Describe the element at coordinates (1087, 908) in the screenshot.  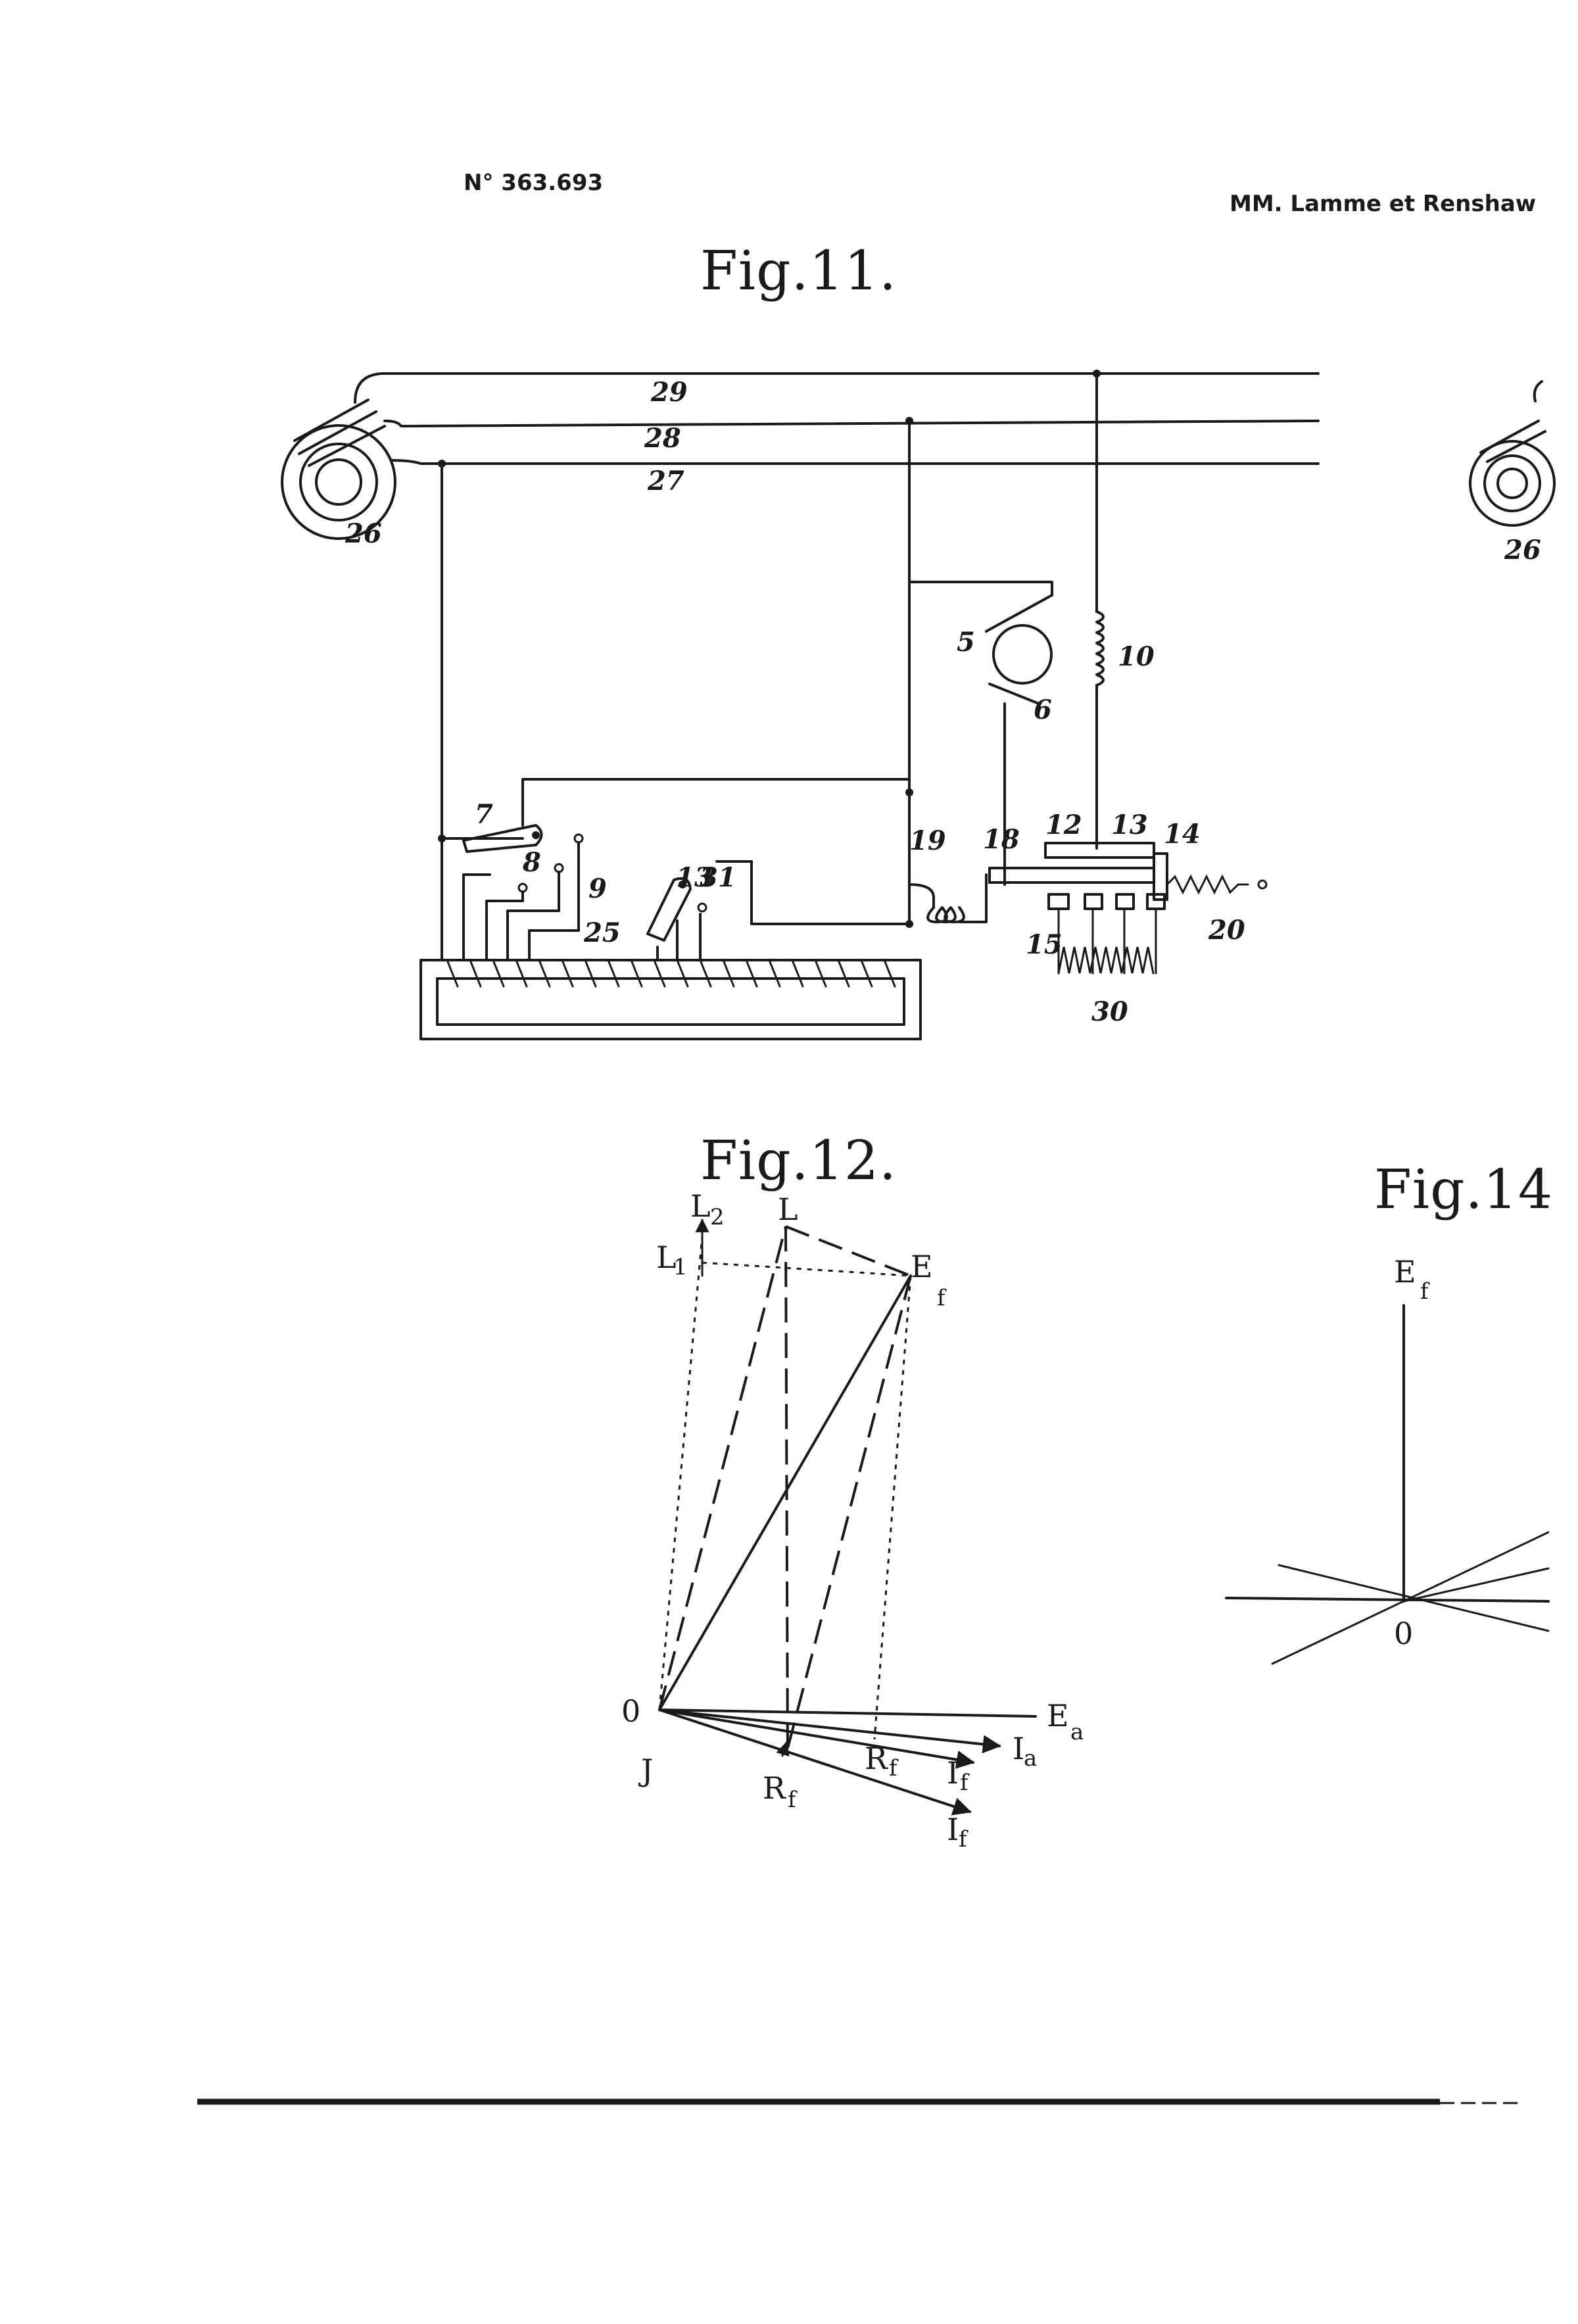
I see `relay-assembly` at that location.